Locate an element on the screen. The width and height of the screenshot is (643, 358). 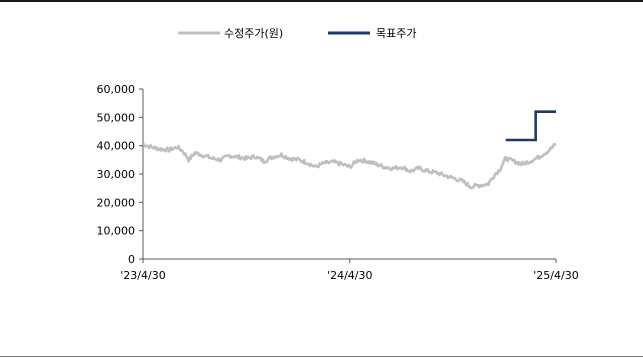
y-tick-label: 20,000 is located at coordinates (116, 202).